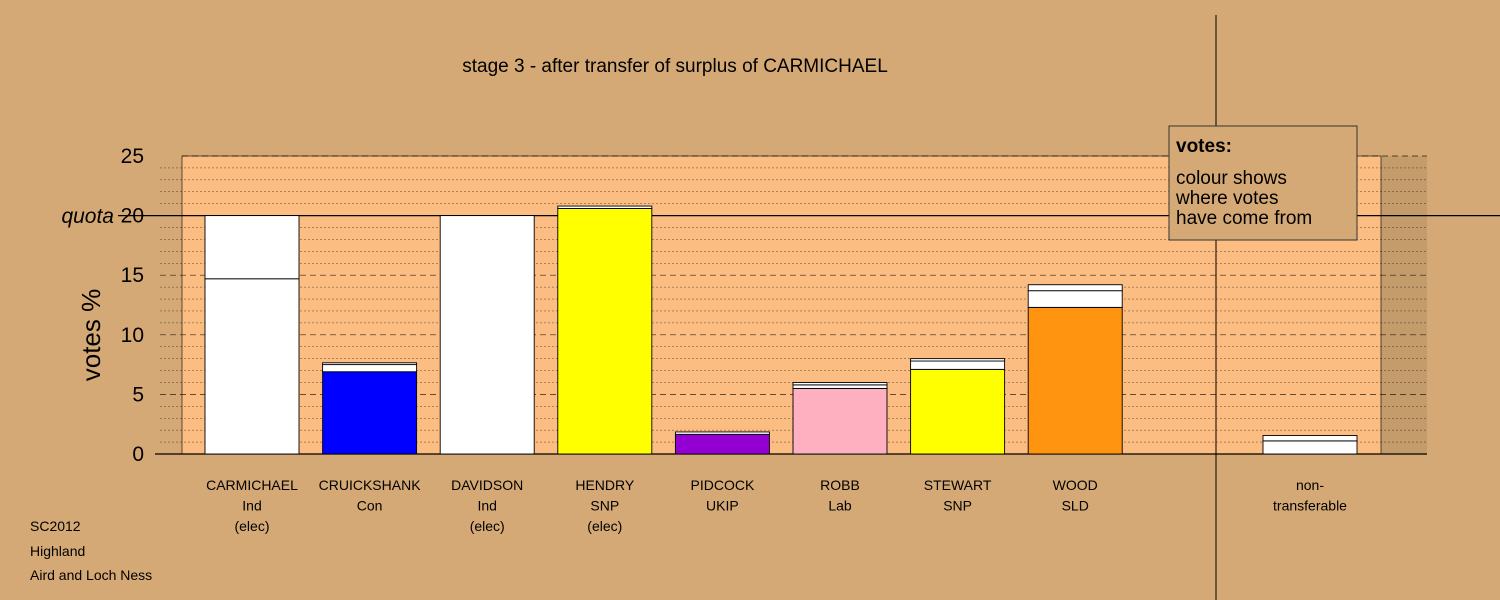 The image size is (1500, 600). What do you see at coordinates (91, 335) in the screenshot?
I see `y-axis-label: votes %` at bounding box center [91, 335].